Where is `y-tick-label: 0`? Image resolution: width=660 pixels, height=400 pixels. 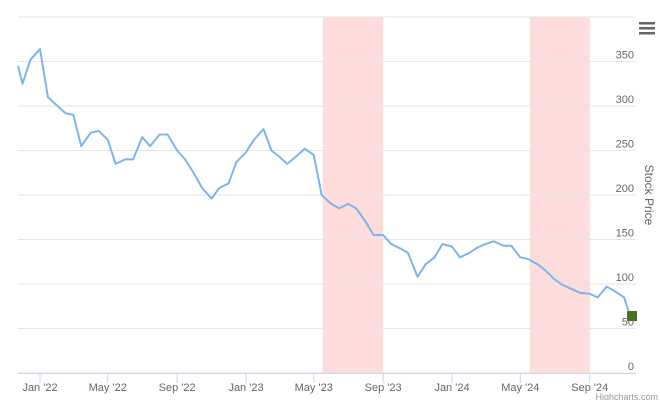
y-tick-label: 0 is located at coordinates (631, 367).